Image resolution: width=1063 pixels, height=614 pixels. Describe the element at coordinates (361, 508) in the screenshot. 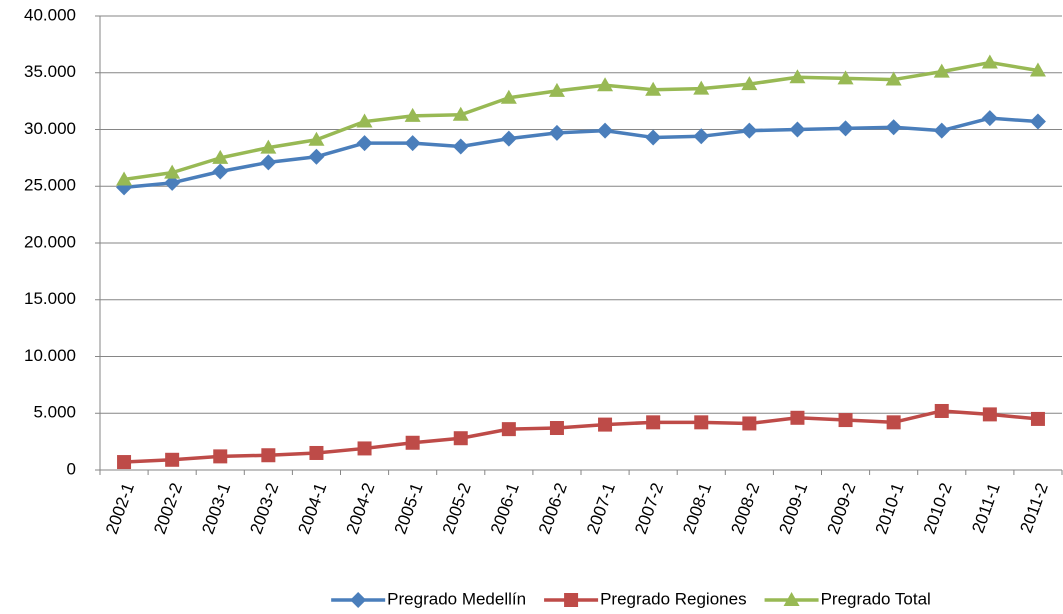

I see `x-tick-label: 2004-2` at that location.